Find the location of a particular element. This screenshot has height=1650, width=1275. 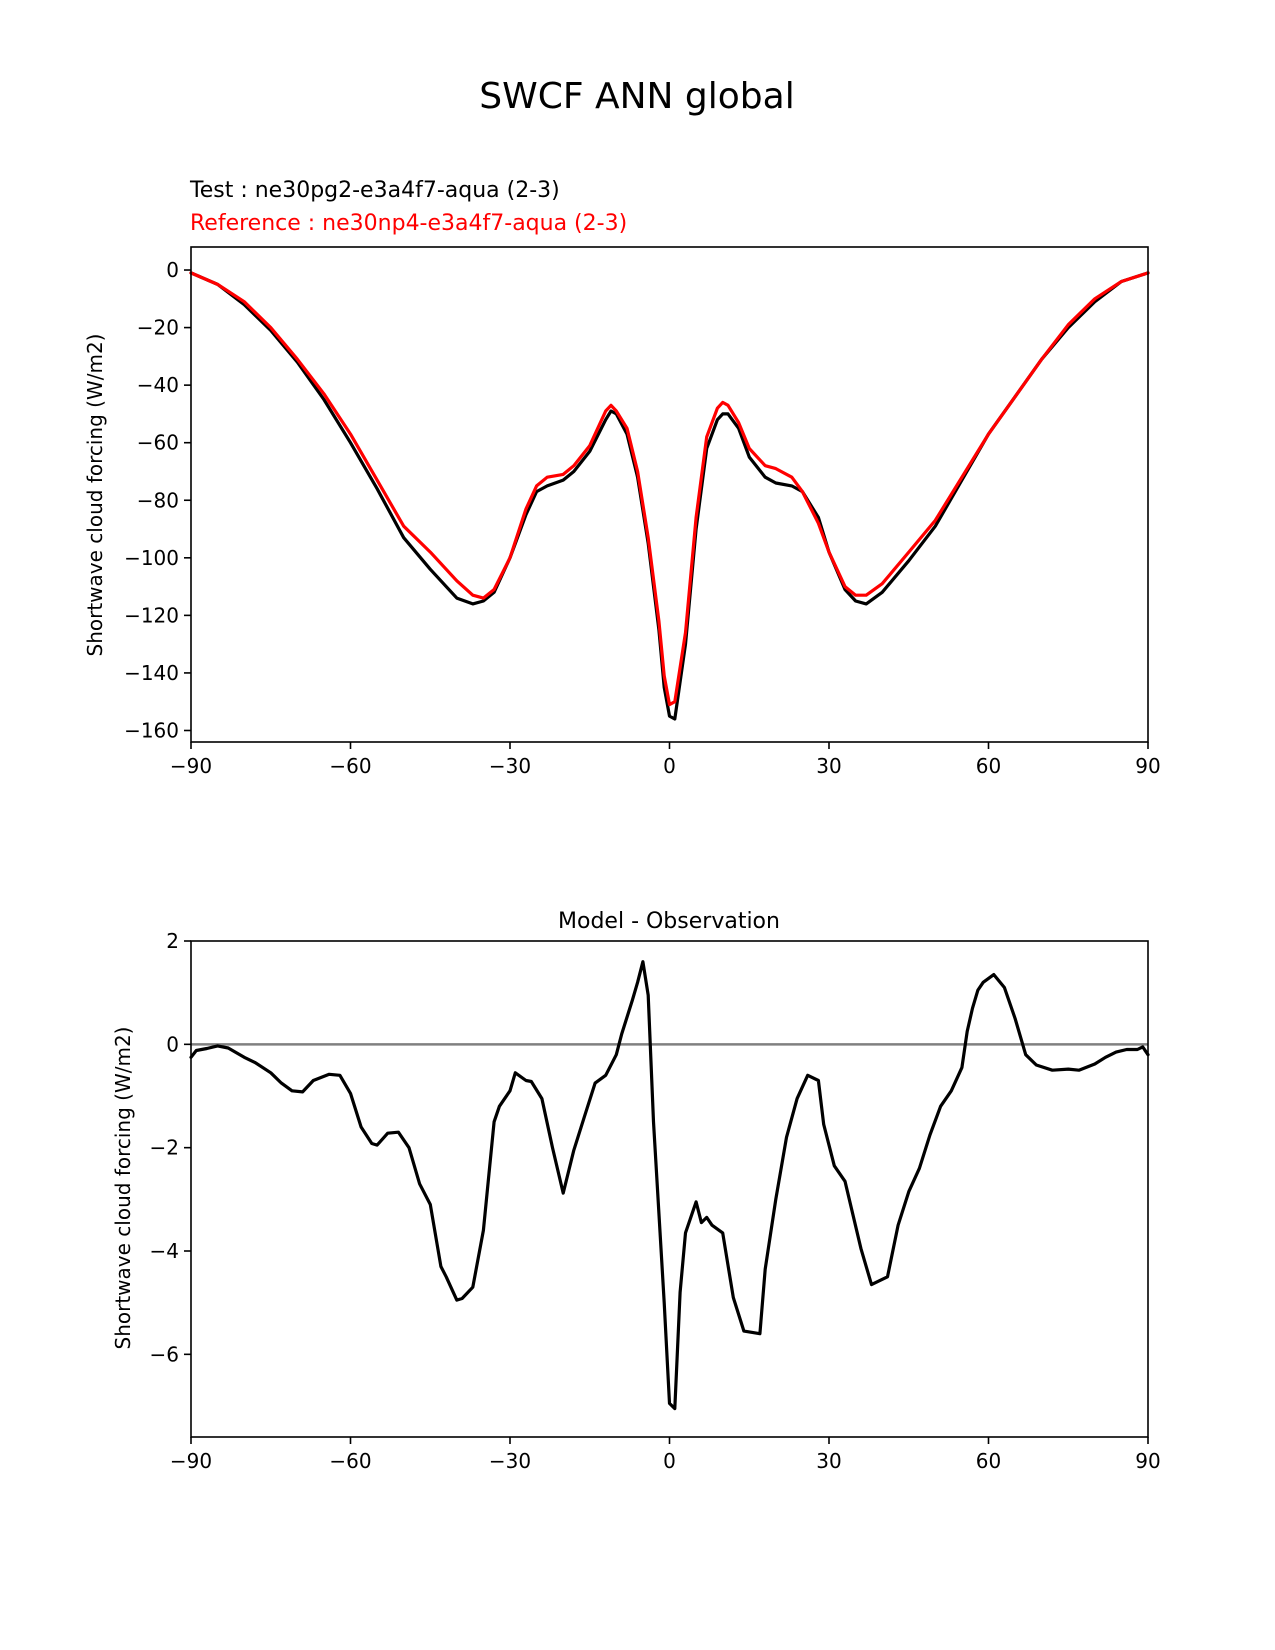

y-tick-label: −2 is located at coordinates (164, 1148).